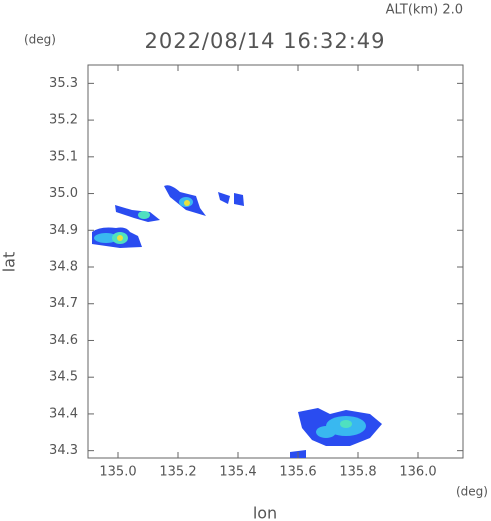  I want to click on y-tick-label: 34.9, so click(63, 230).